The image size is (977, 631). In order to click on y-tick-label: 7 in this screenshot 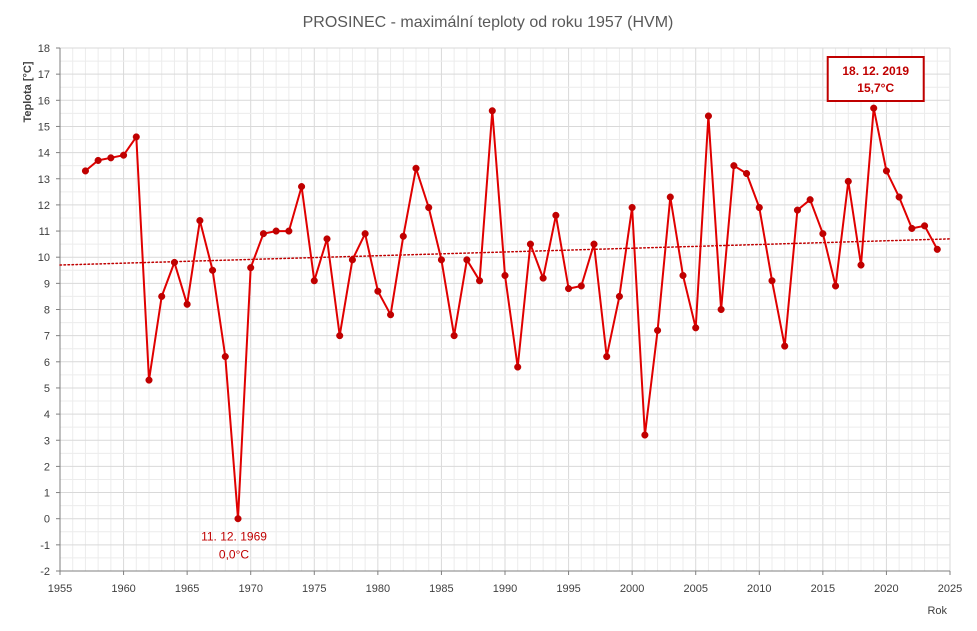, I will do `click(47, 337)`.